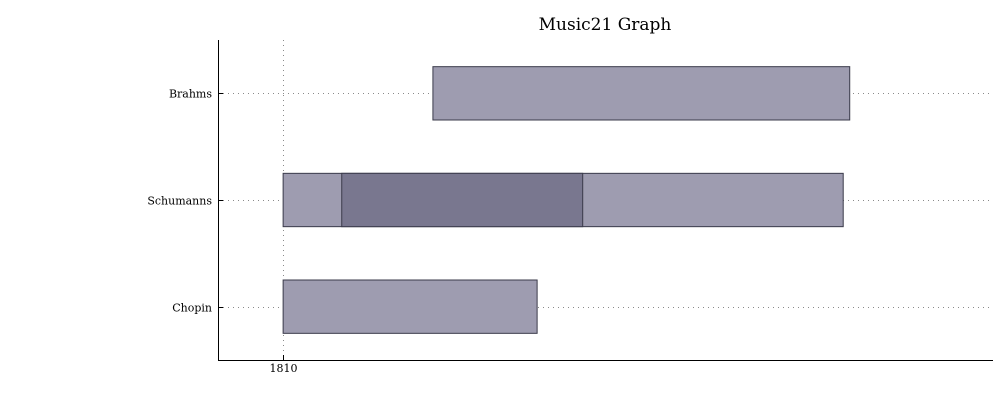 The image size is (1000, 400). I want to click on y-tick-label: Chopin, so click(192, 308).